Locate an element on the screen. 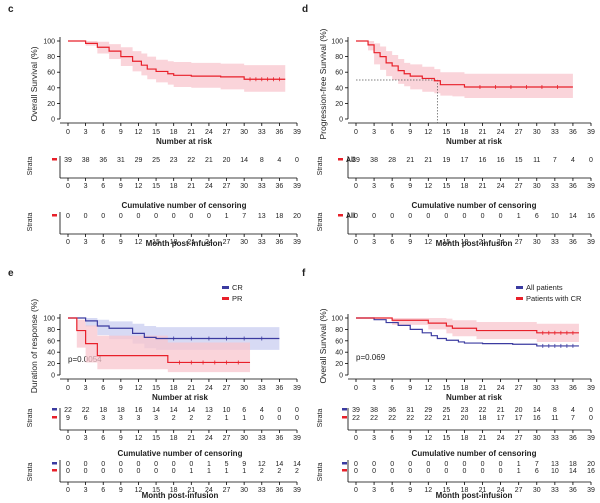 The height and width of the screenshot is (503, 600). risk-value: 7 is located at coordinates (573, 418).